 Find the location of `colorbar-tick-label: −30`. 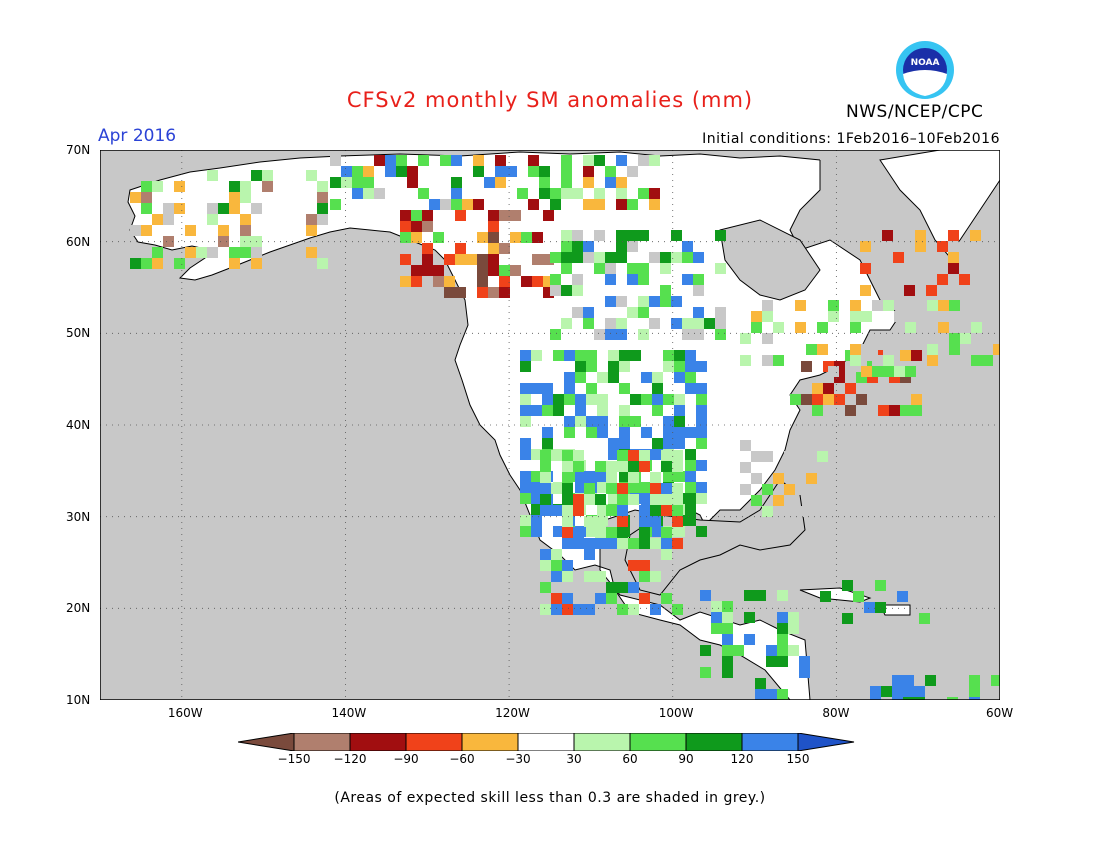

colorbar-tick-label: −30 is located at coordinates (518, 759).